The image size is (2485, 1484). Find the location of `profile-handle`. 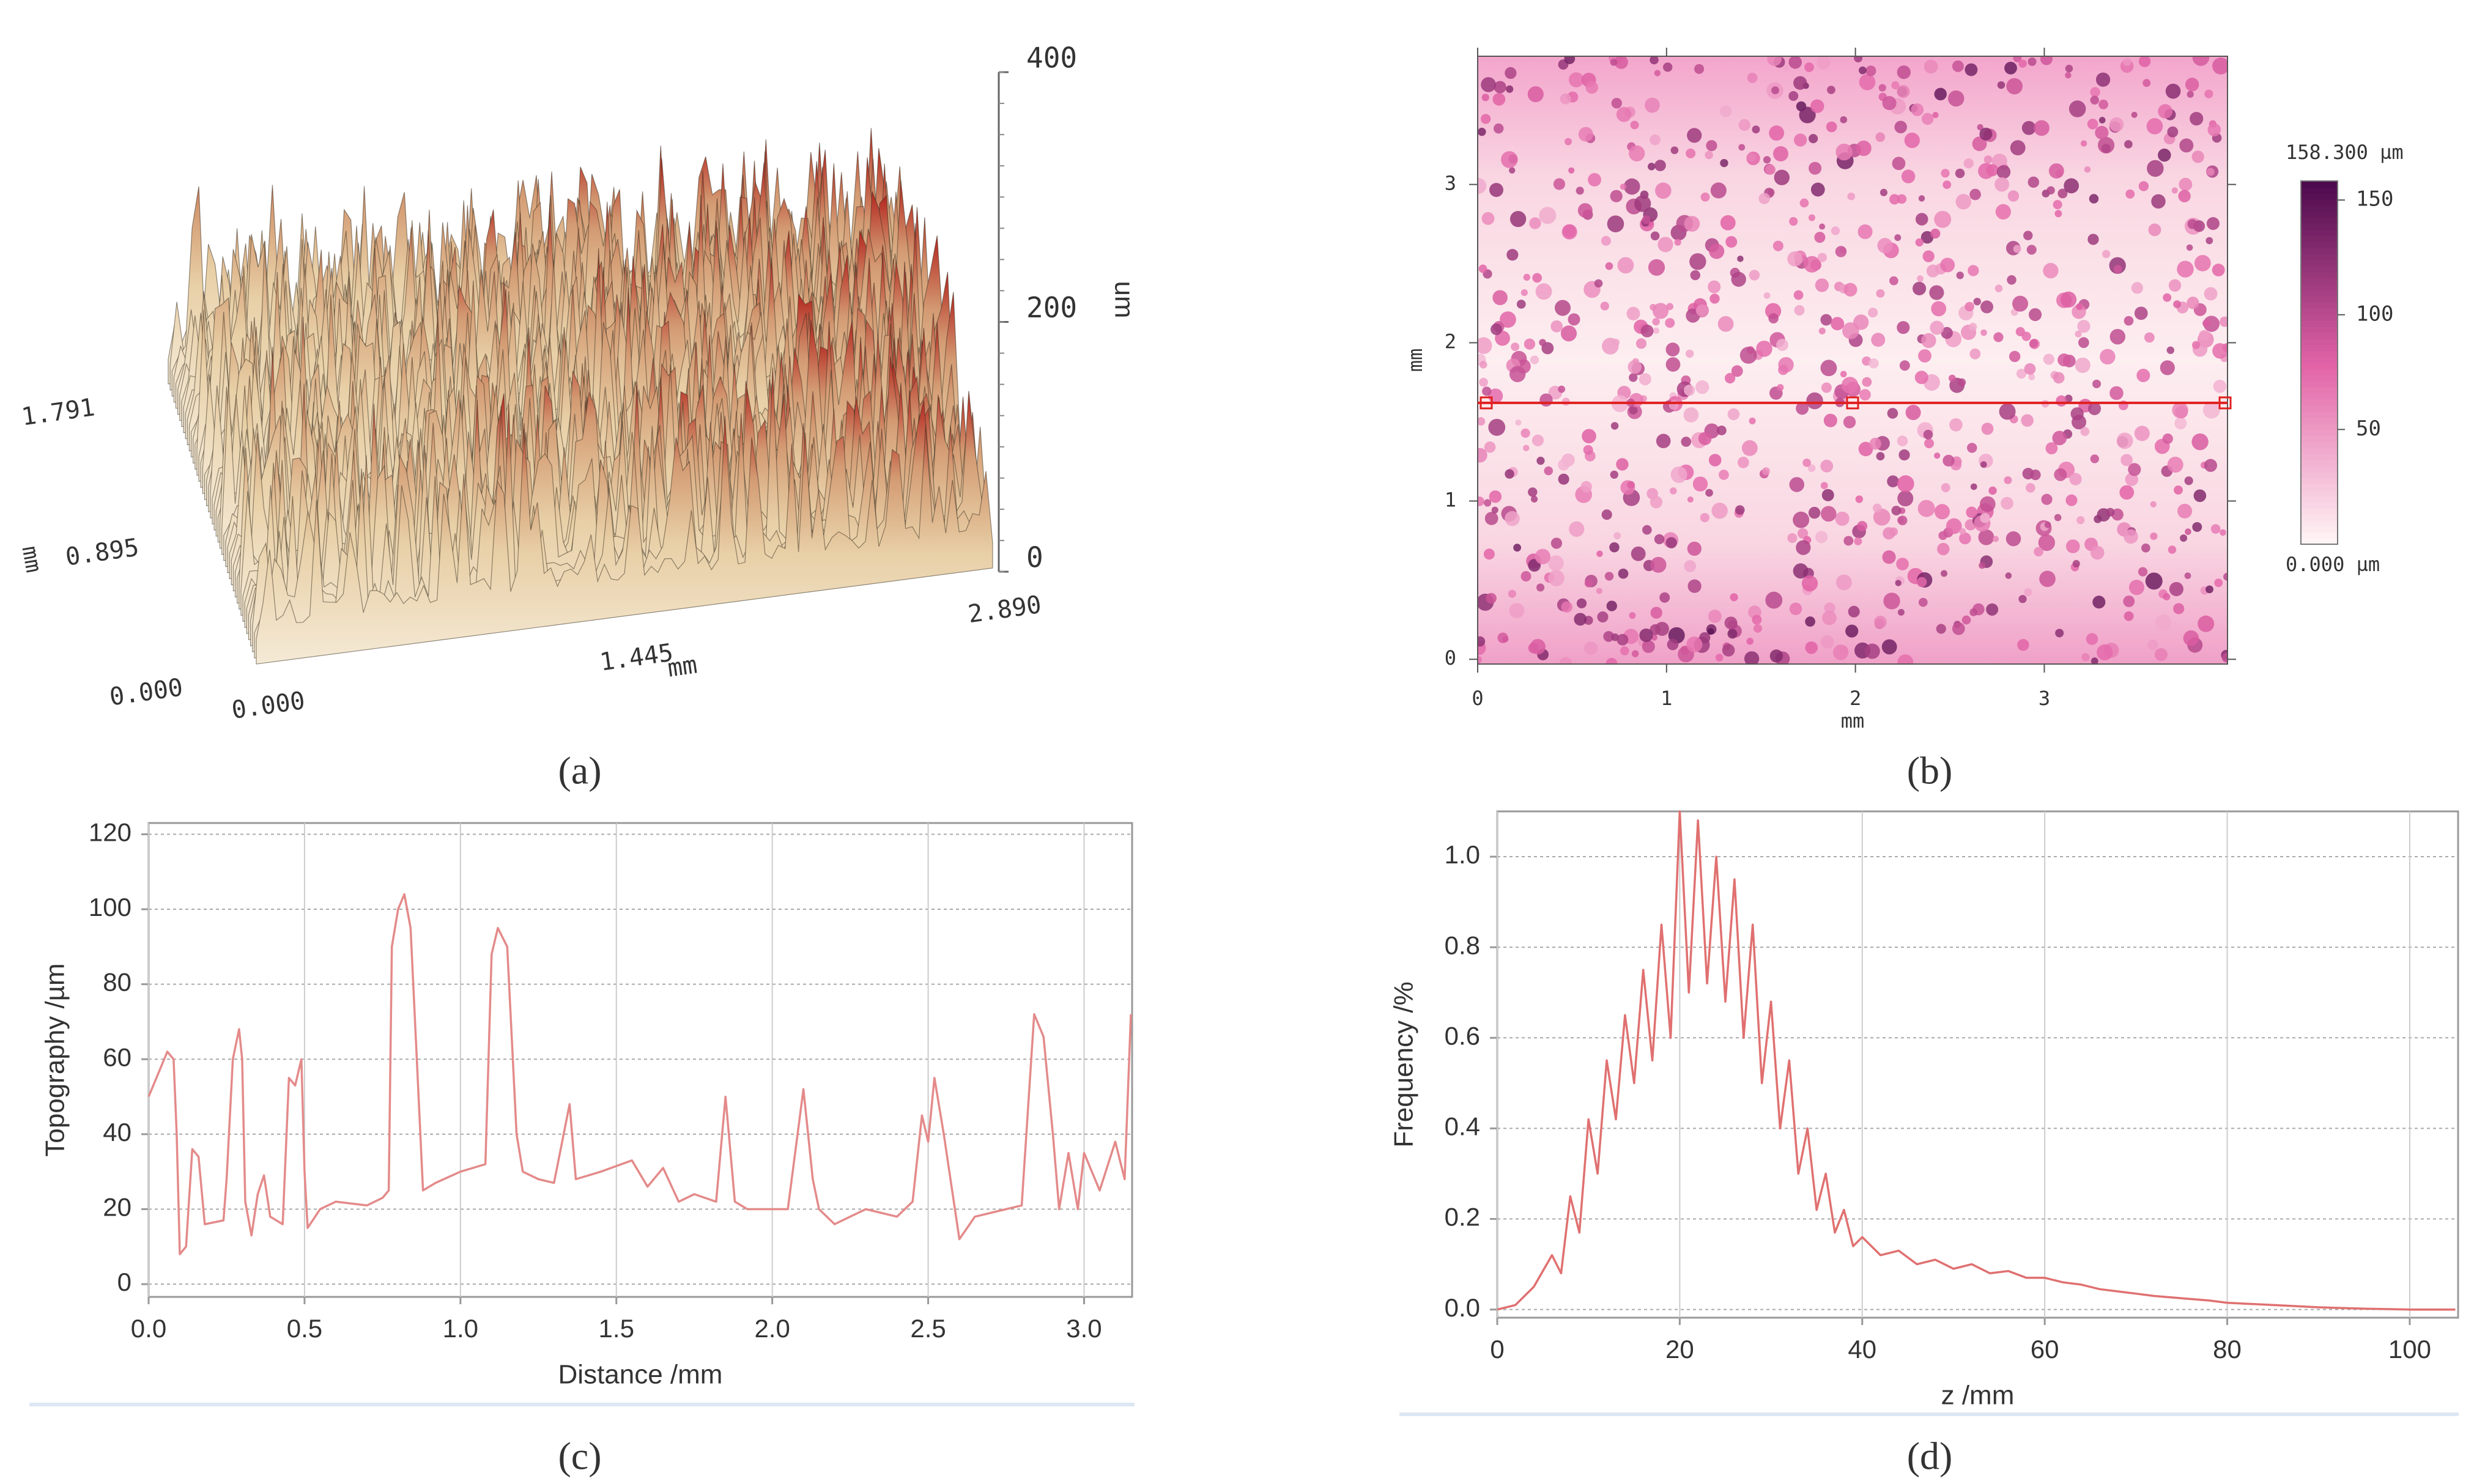

profile-handle is located at coordinates (1486, 403).